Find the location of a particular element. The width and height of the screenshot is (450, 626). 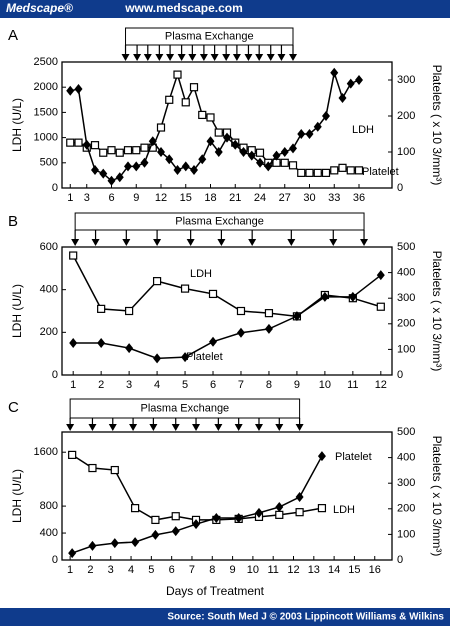

x-tick-label: 13 is located at coordinates (314, 570).